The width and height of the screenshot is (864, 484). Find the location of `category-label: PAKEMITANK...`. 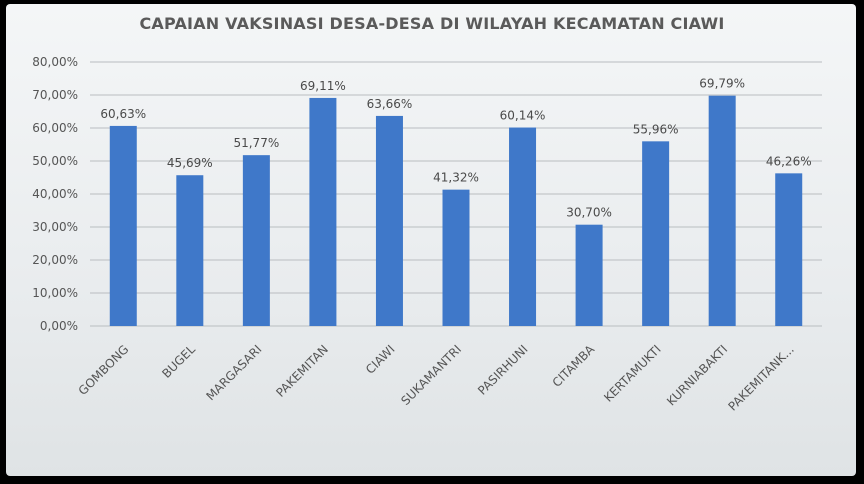

category-label: PAKEMITANK... is located at coordinates (760, 377).